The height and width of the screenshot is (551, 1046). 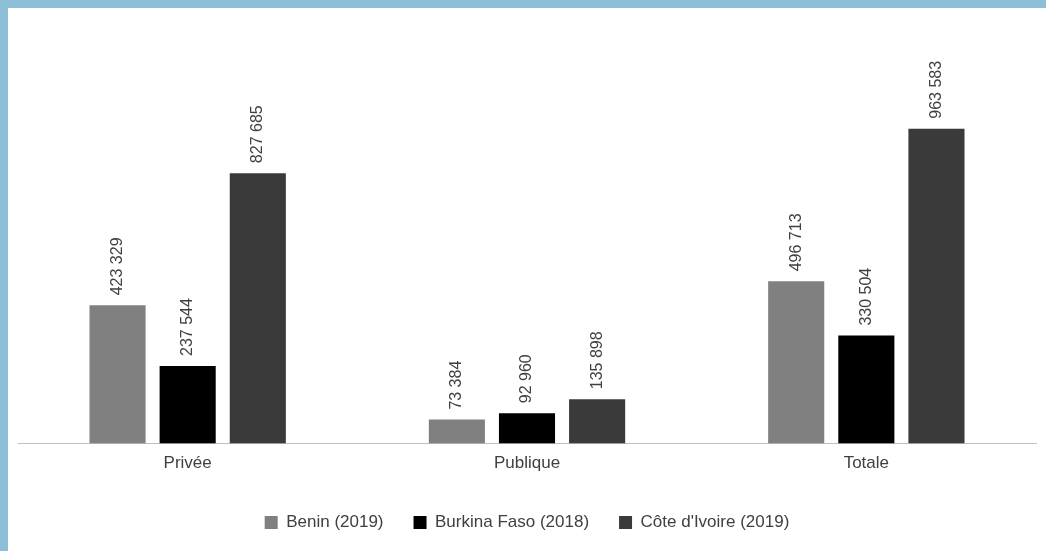 I want to click on legend-label: Côte d'Ivoire (2019), so click(x=715, y=522).